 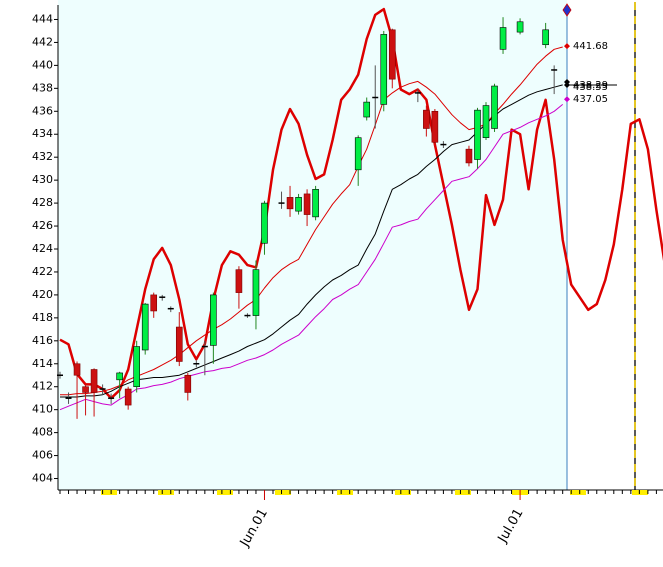 I want to click on y-tick-label: 438, so click(x=42, y=87).